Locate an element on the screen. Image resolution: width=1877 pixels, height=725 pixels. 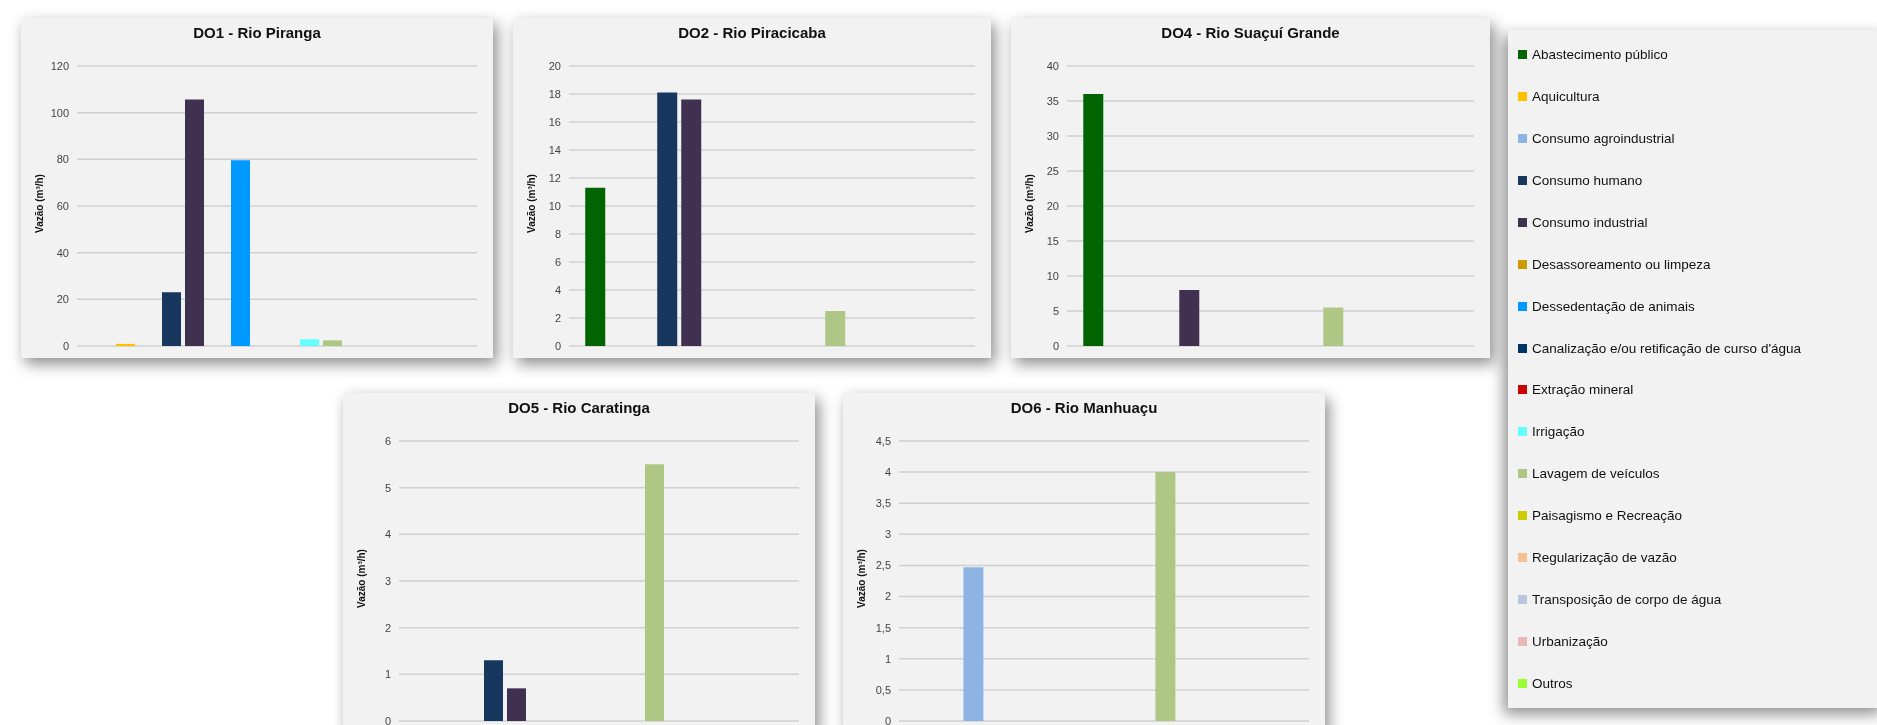
legend-label: Regularização de vazão is located at coordinates (1604, 557).